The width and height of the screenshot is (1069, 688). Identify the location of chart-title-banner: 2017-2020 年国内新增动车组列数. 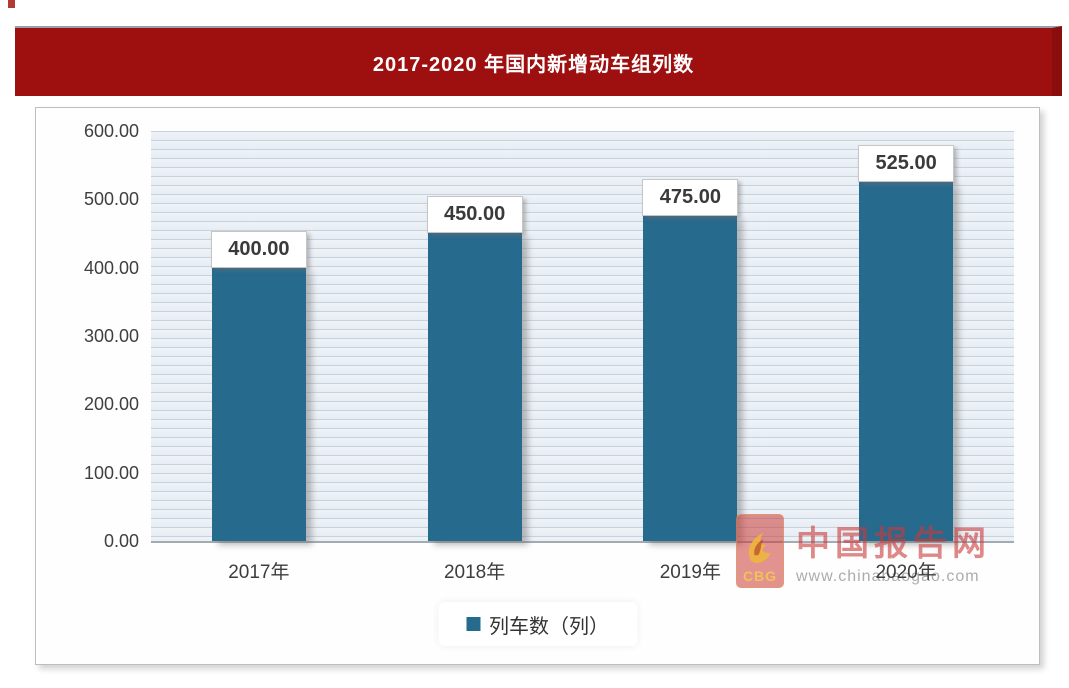
(538, 61).